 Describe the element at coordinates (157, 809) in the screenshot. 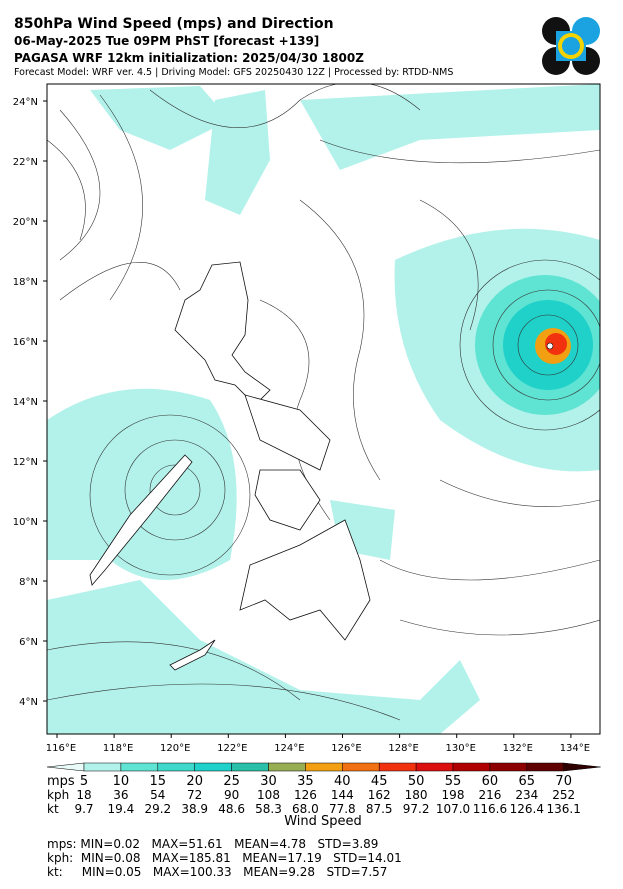

I see `level-label: 29.2` at that location.